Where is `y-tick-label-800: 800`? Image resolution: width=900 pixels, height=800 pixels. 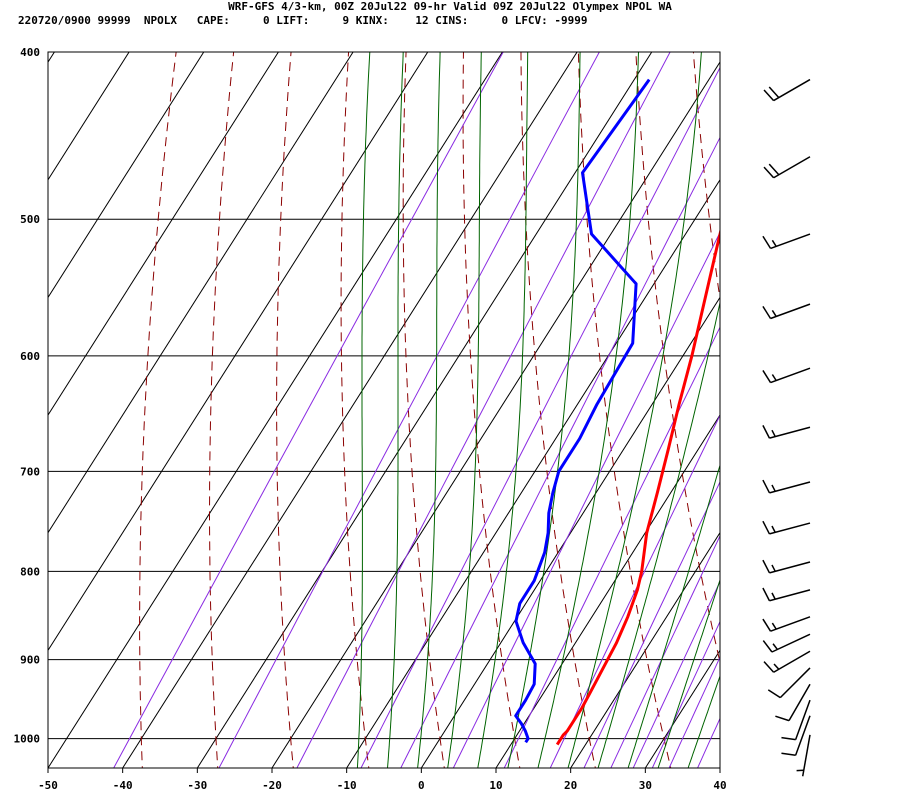
y-tick-label-800: 800 is located at coordinates (30, 571).